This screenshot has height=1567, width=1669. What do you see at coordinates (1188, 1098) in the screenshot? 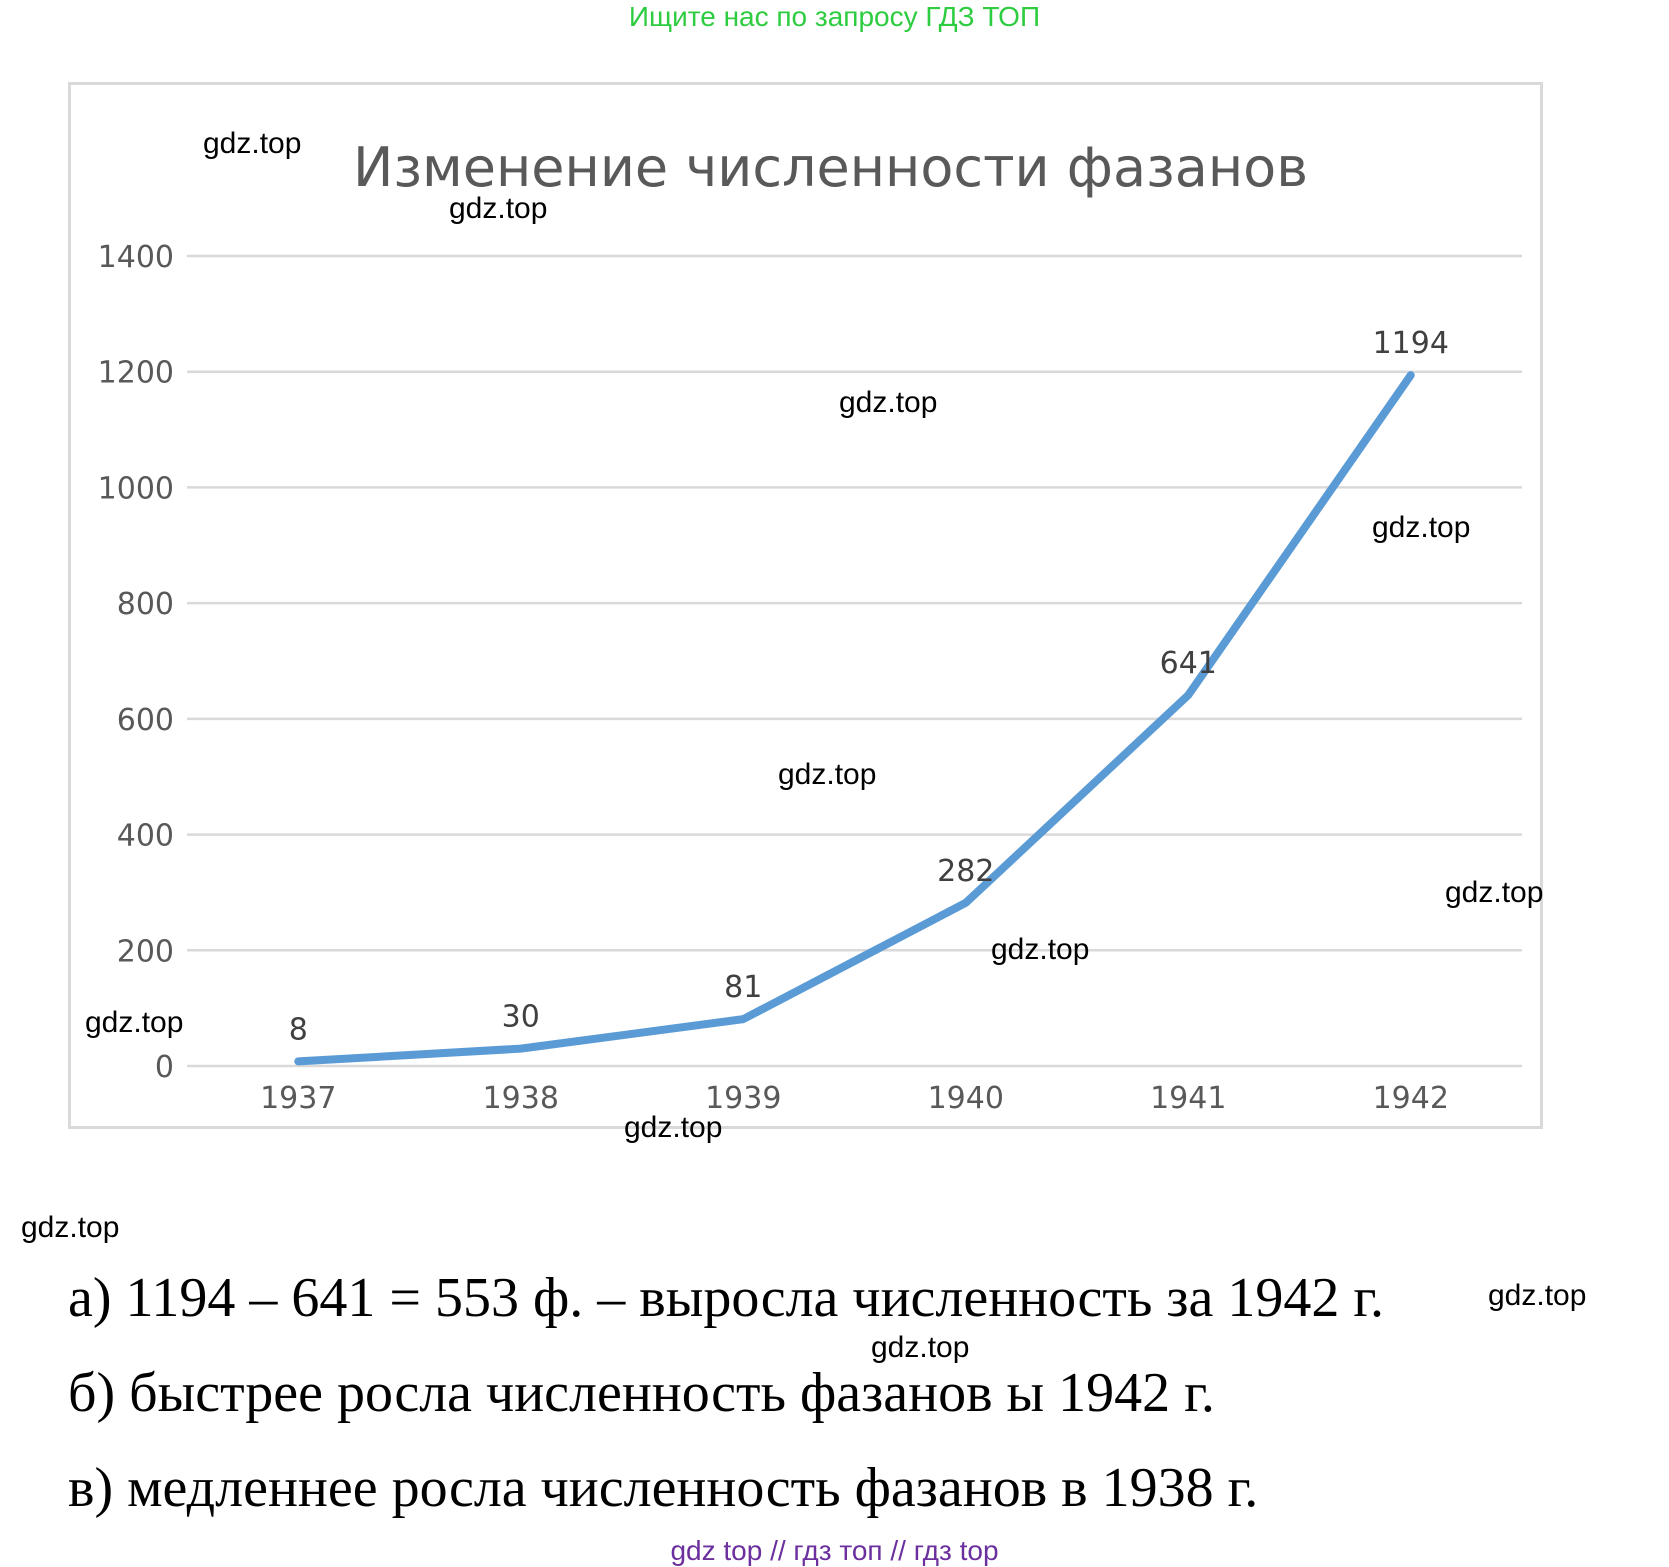
I see `x-tick-label: 1941` at bounding box center [1188, 1098].